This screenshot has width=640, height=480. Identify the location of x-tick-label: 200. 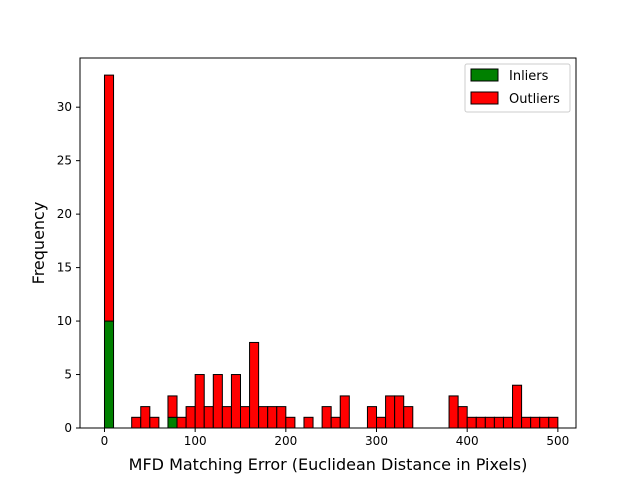
(285, 441).